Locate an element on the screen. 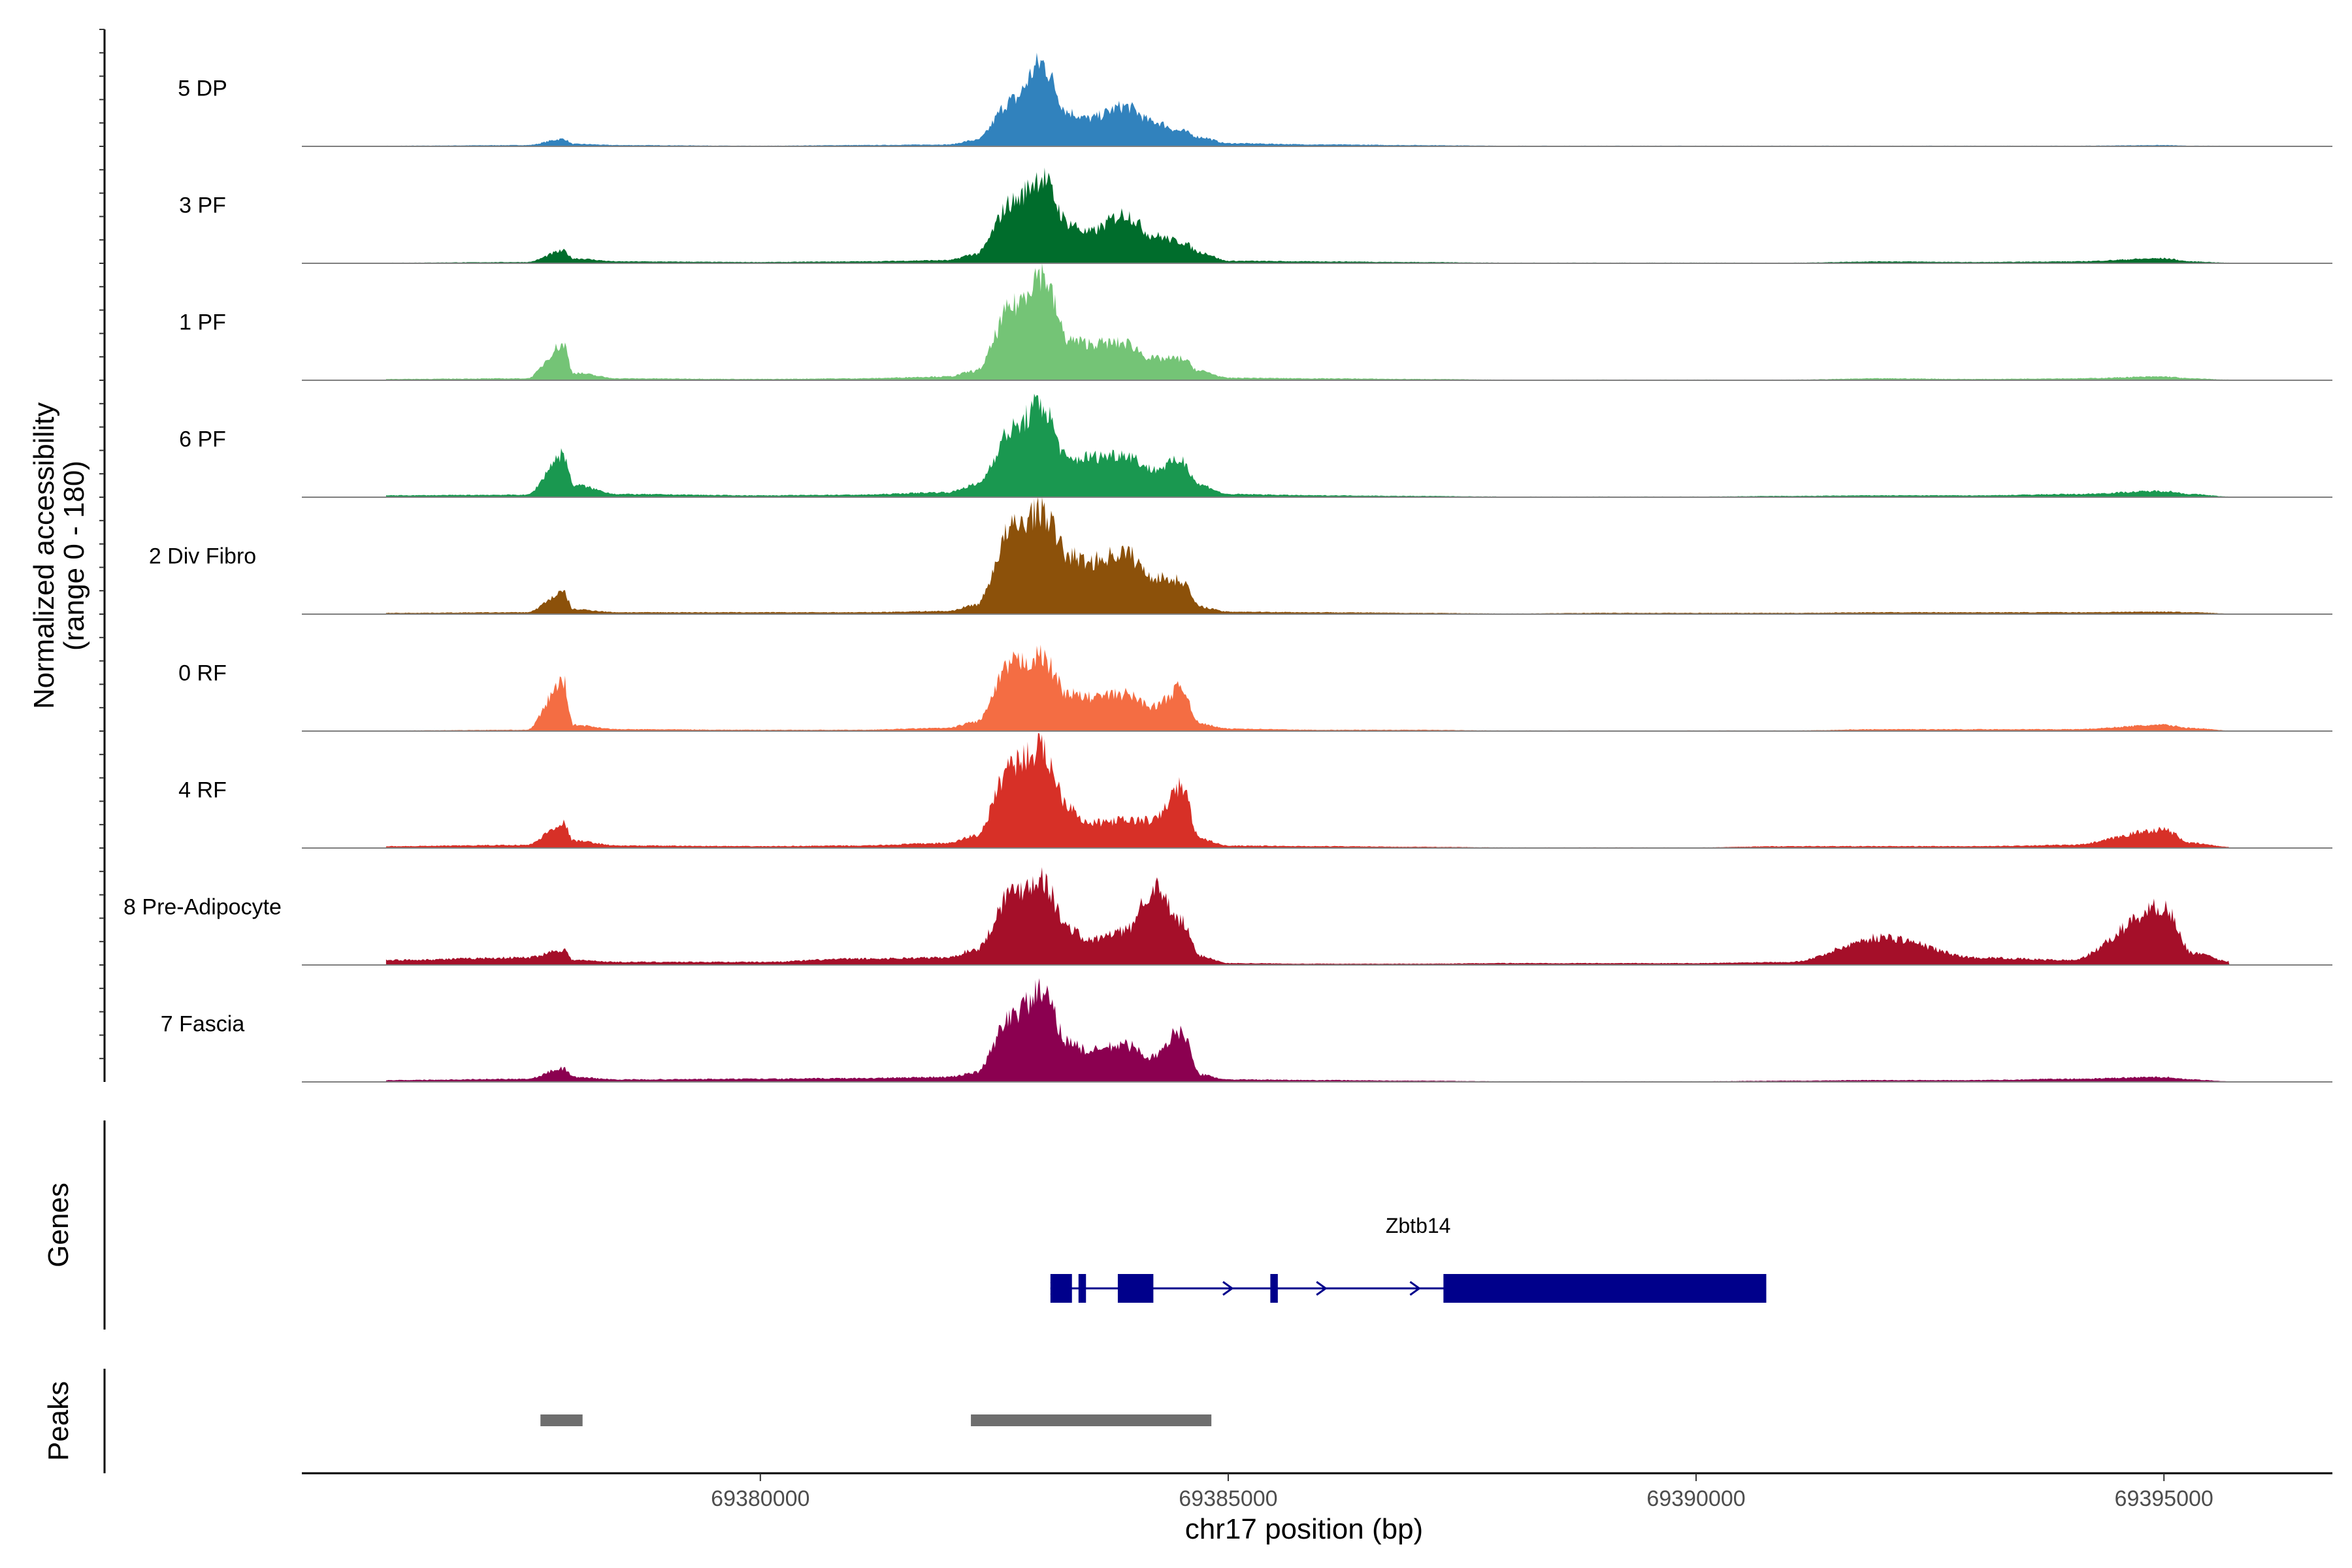 The height and width of the screenshot is (1568, 2352). track-1-pf: 1 PF is located at coordinates (1255, 322).